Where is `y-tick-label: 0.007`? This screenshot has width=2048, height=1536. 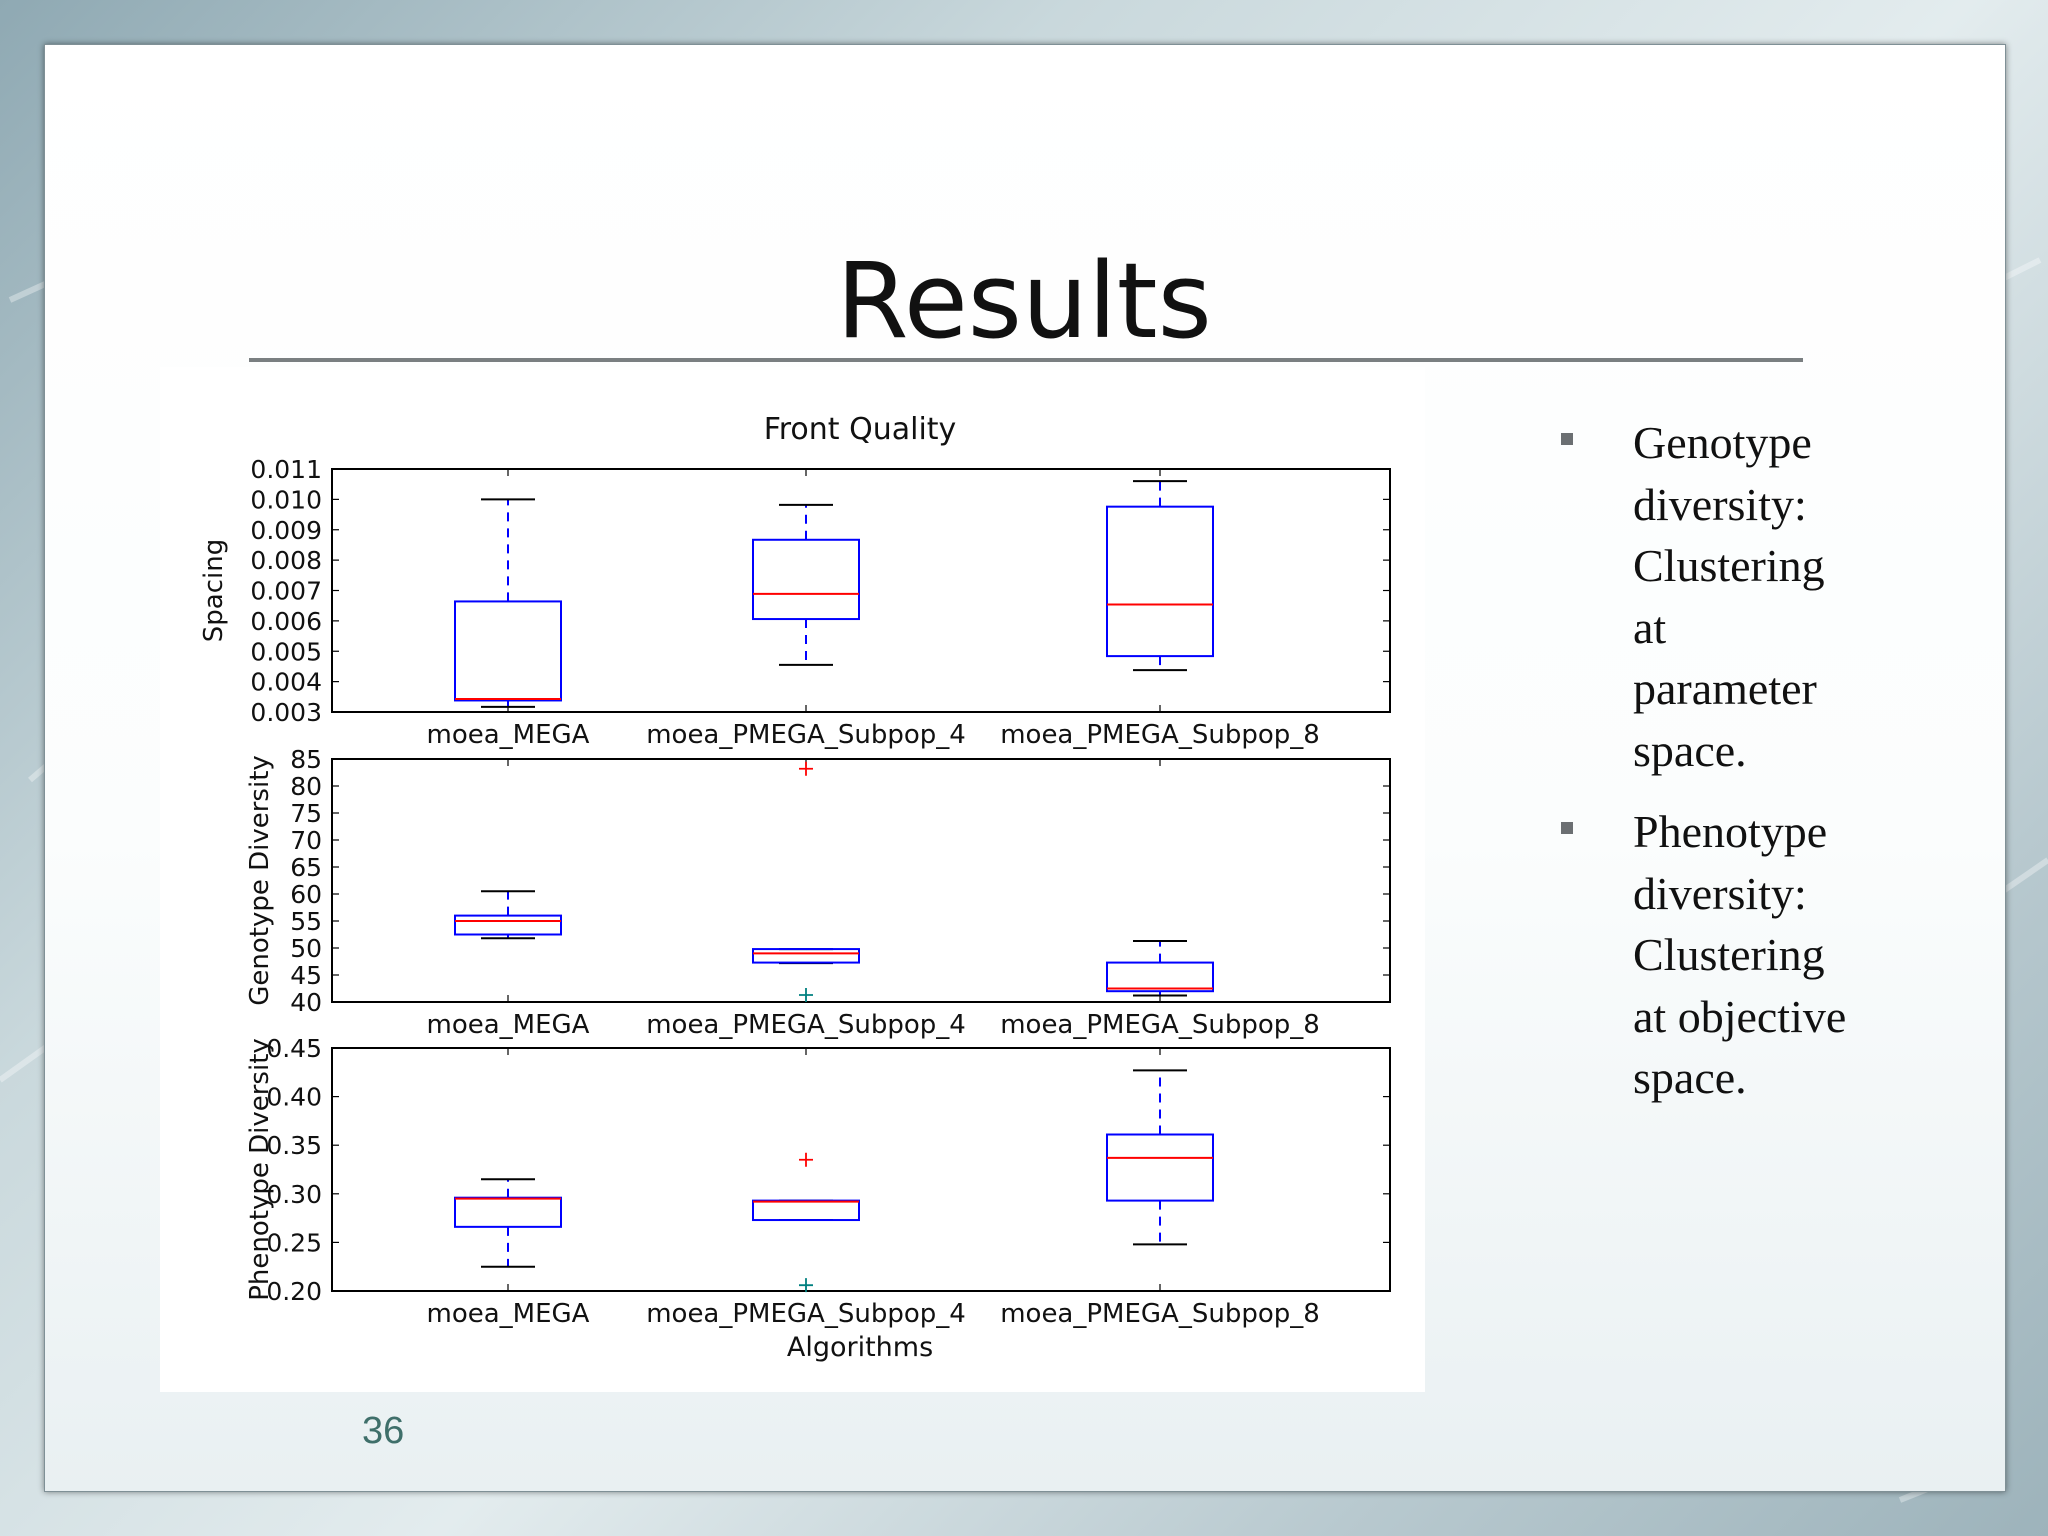
y-tick-label: 0.007 is located at coordinates (286, 591).